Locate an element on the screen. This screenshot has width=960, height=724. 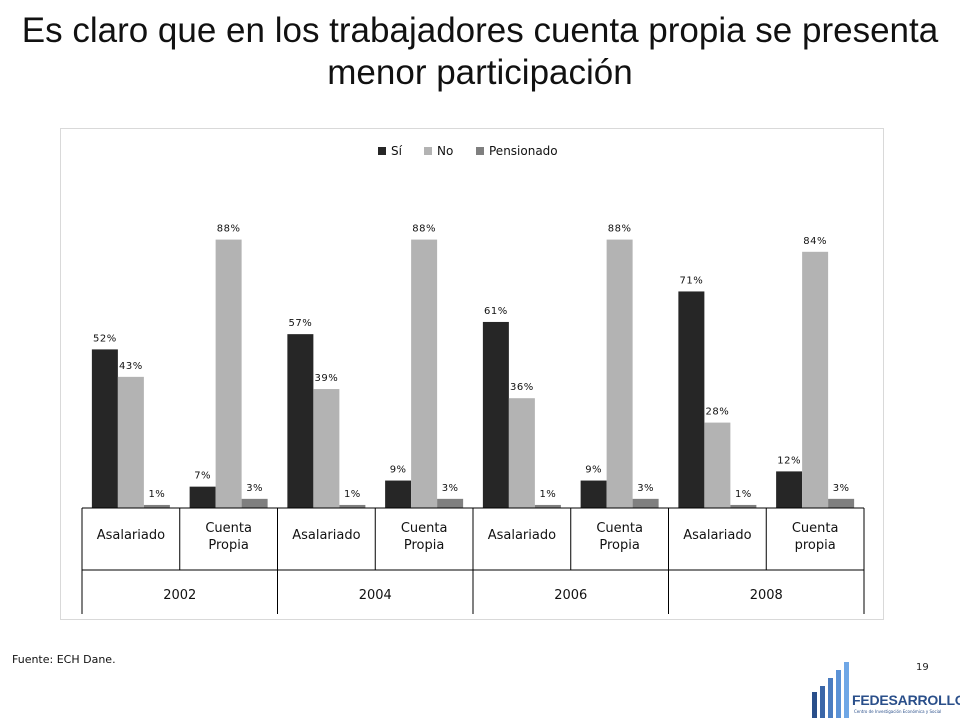
bar-si-2004-asalariado is located at coordinates (300, 421).